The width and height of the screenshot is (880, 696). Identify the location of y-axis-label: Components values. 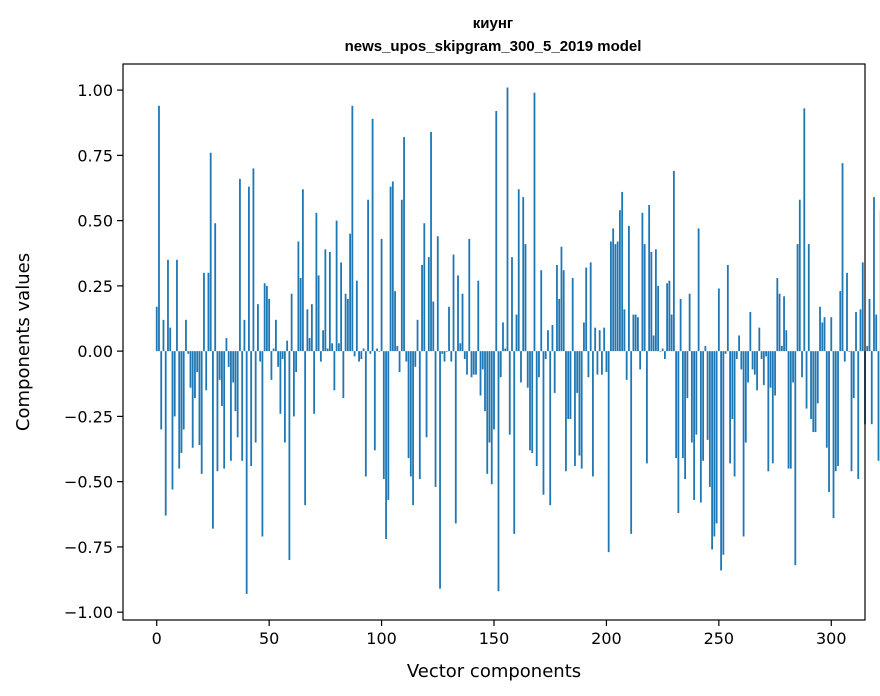
(23, 342).